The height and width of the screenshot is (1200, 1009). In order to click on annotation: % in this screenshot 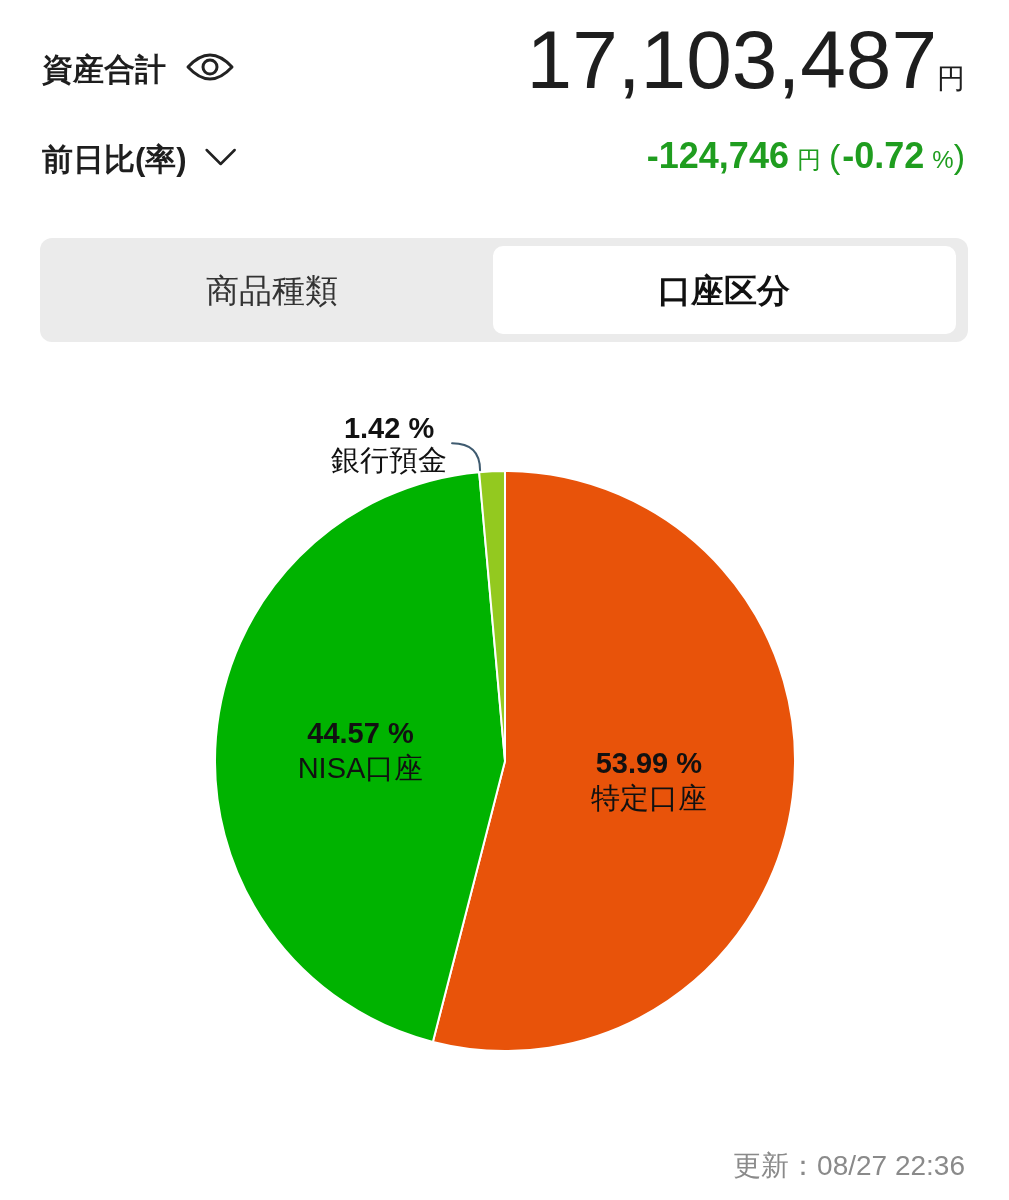, I will do `click(943, 159)`.